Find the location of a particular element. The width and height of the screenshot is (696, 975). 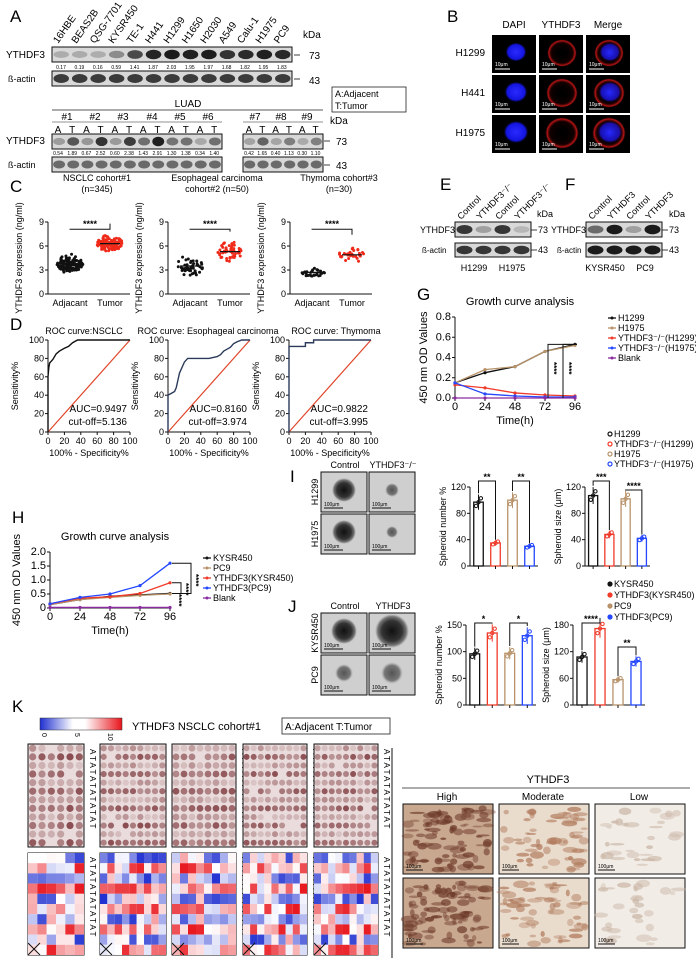

y-tick-label: 0 is located at coordinates (43, 608).